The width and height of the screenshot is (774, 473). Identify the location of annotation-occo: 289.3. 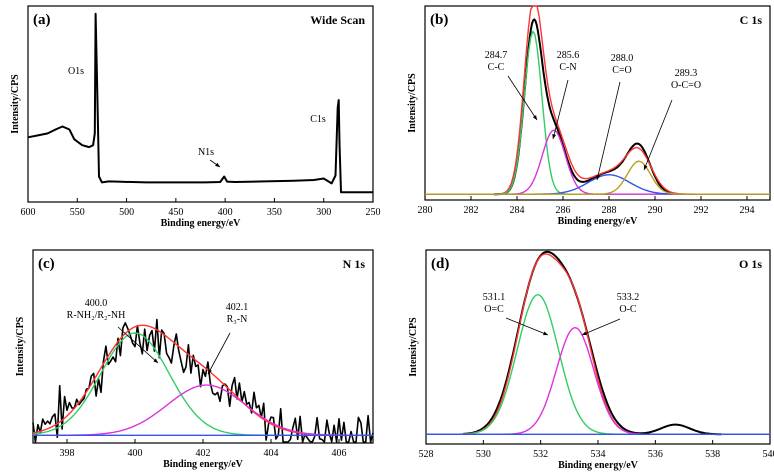
(686, 73).